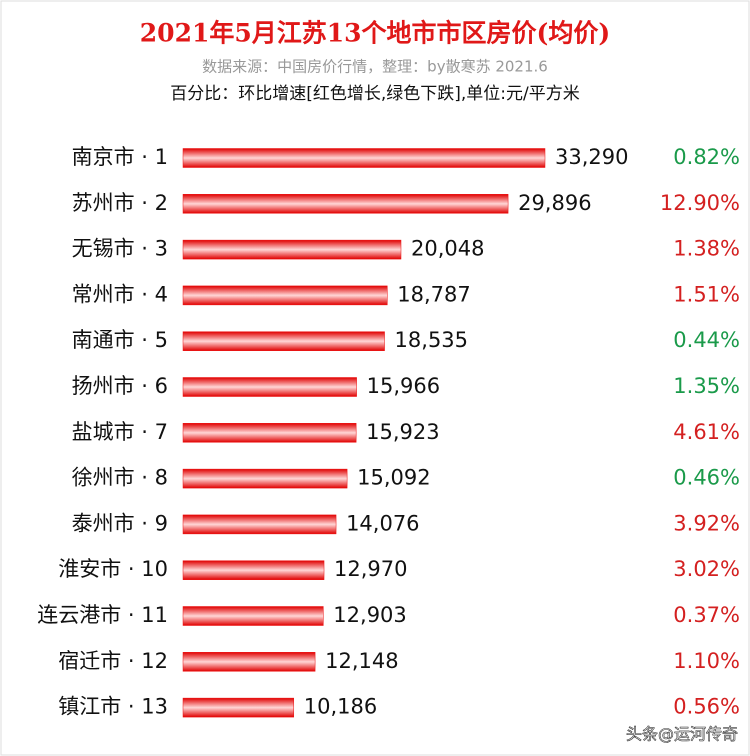  I want to click on value-label: 14,076, so click(382, 523).